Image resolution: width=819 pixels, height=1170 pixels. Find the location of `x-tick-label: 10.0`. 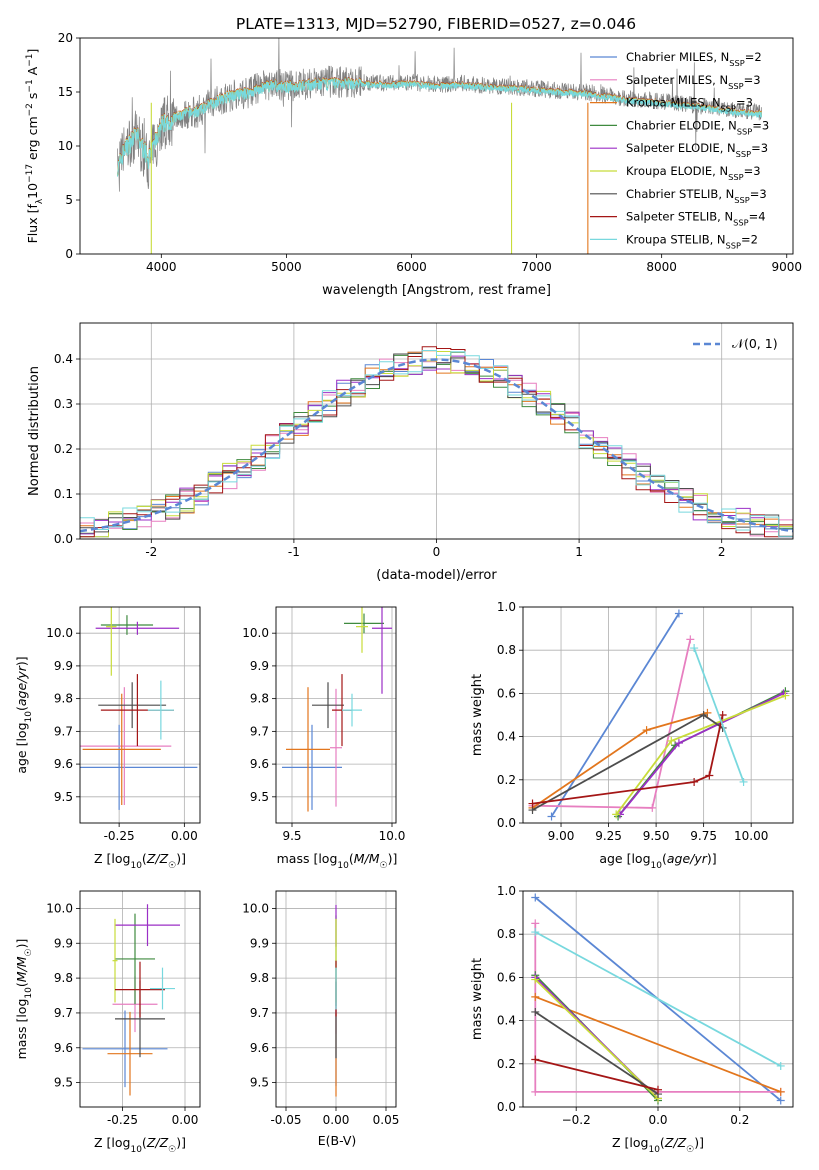

x-tick-label: 10.0 is located at coordinates (392, 836).